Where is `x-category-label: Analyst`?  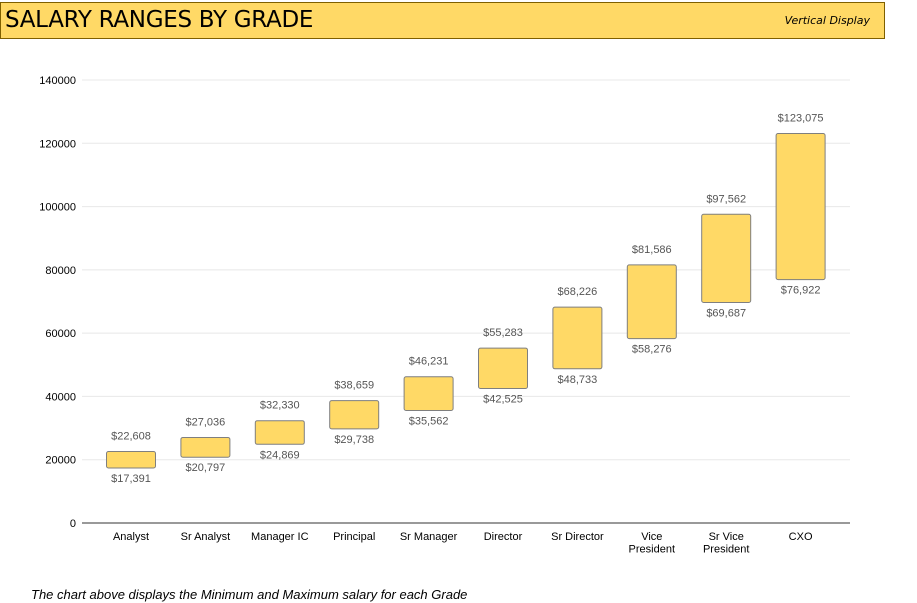 x-category-label: Analyst is located at coordinates (131, 537).